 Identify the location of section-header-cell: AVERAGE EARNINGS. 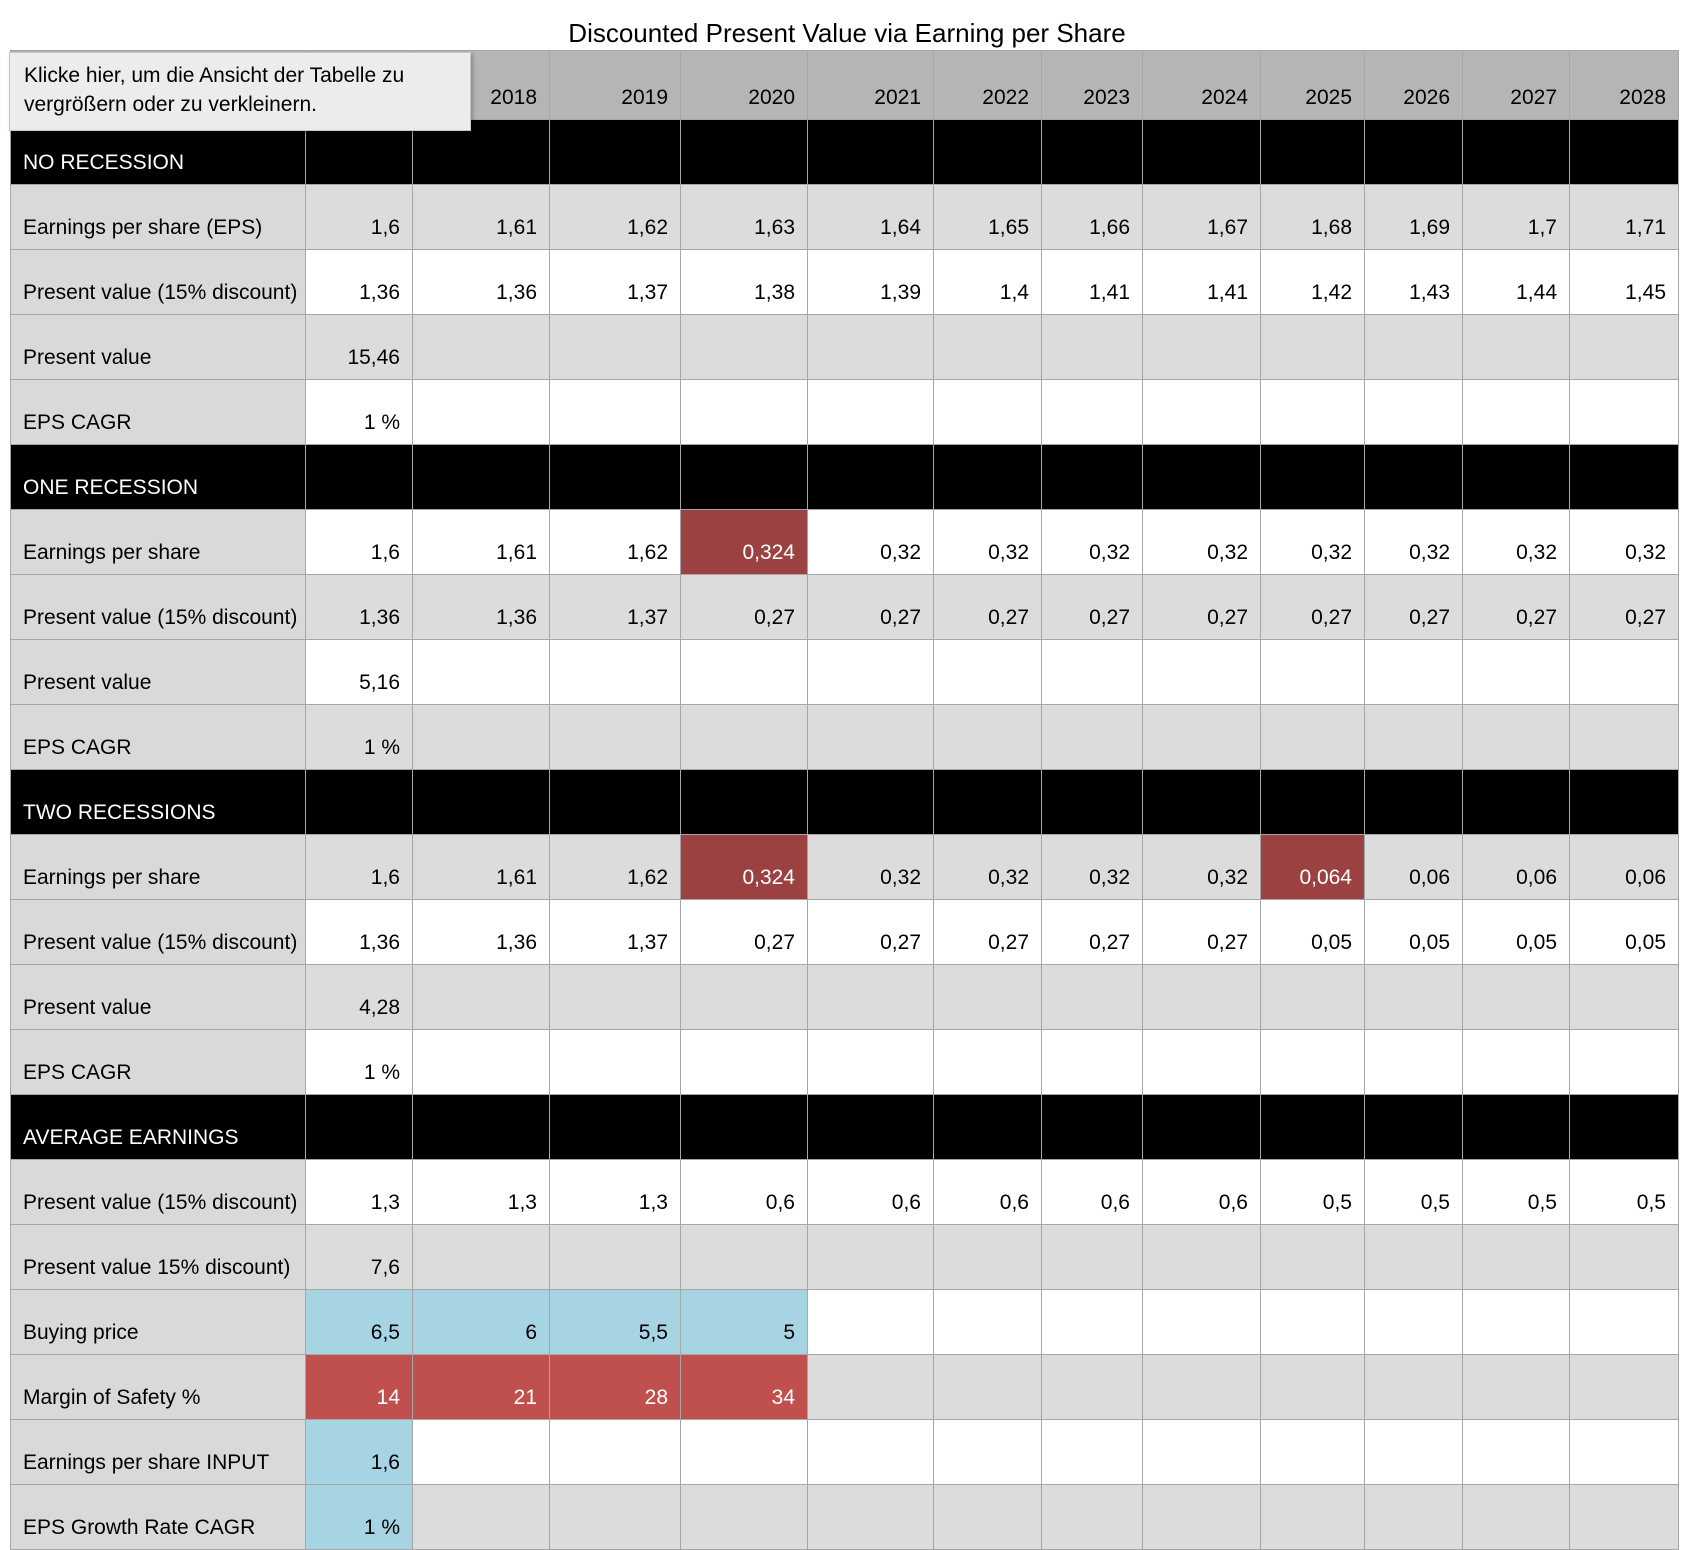
(158, 1127).